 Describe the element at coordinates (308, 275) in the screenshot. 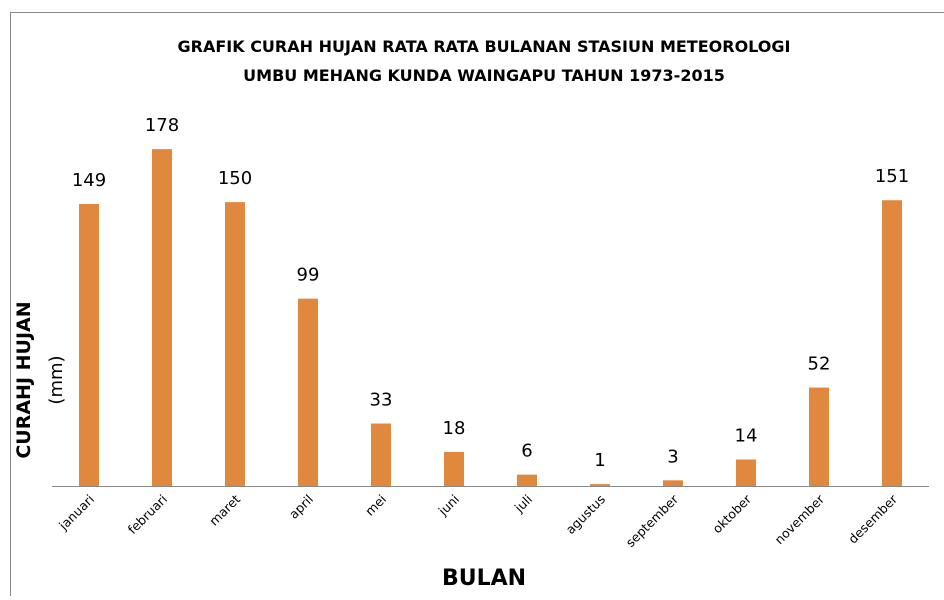

I see `data-label: 99` at that location.